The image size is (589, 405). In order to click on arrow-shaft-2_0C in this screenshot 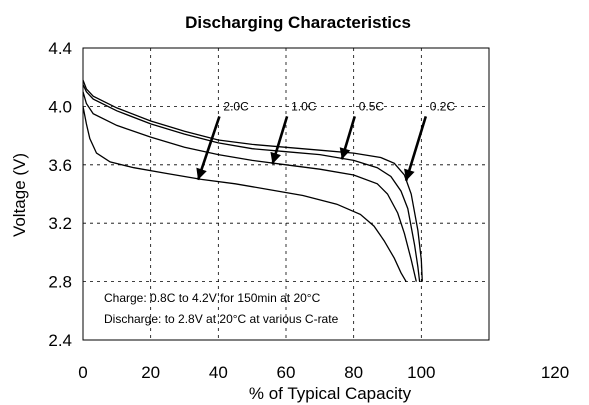, I will do `click(208, 148)`.